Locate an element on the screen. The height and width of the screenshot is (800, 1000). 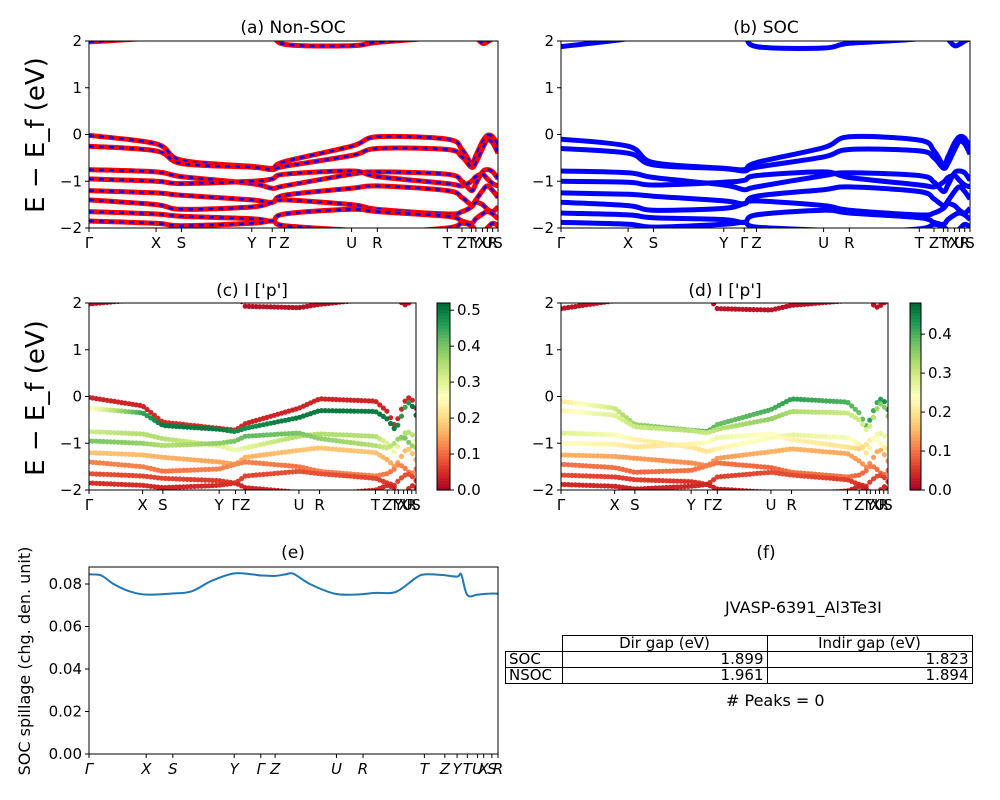
colorbar-tick-label: 0.4 is located at coordinates (940, 334).